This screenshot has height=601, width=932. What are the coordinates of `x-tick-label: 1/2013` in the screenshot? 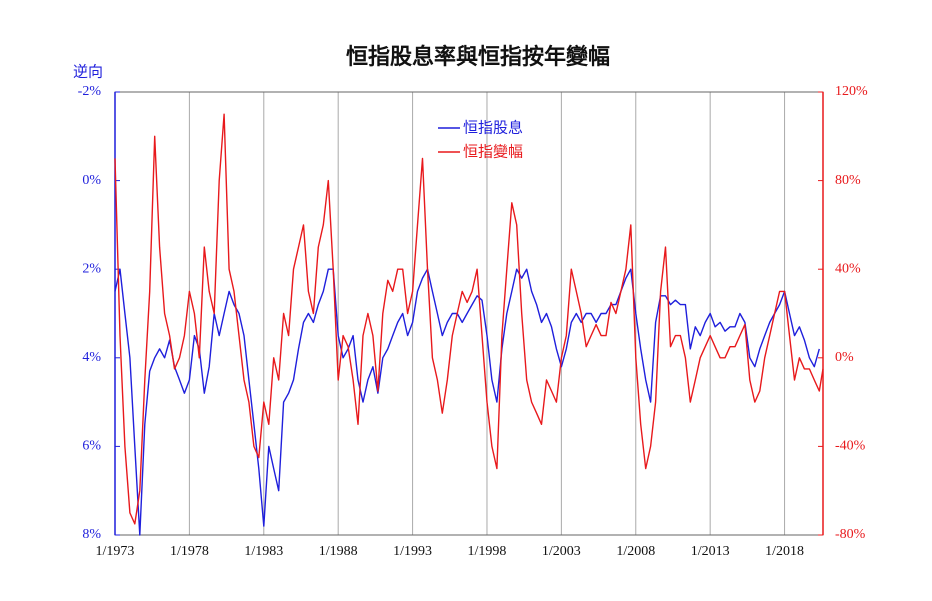 It's located at (710, 551).